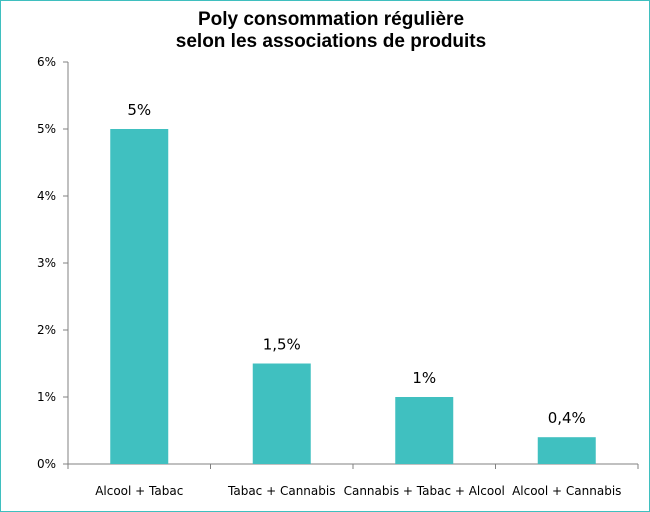 The width and height of the screenshot is (650, 512). Describe the element at coordinates (331, 41) in the screenshot. I see `chart-title-line2: selon les associations de produits` at that location.